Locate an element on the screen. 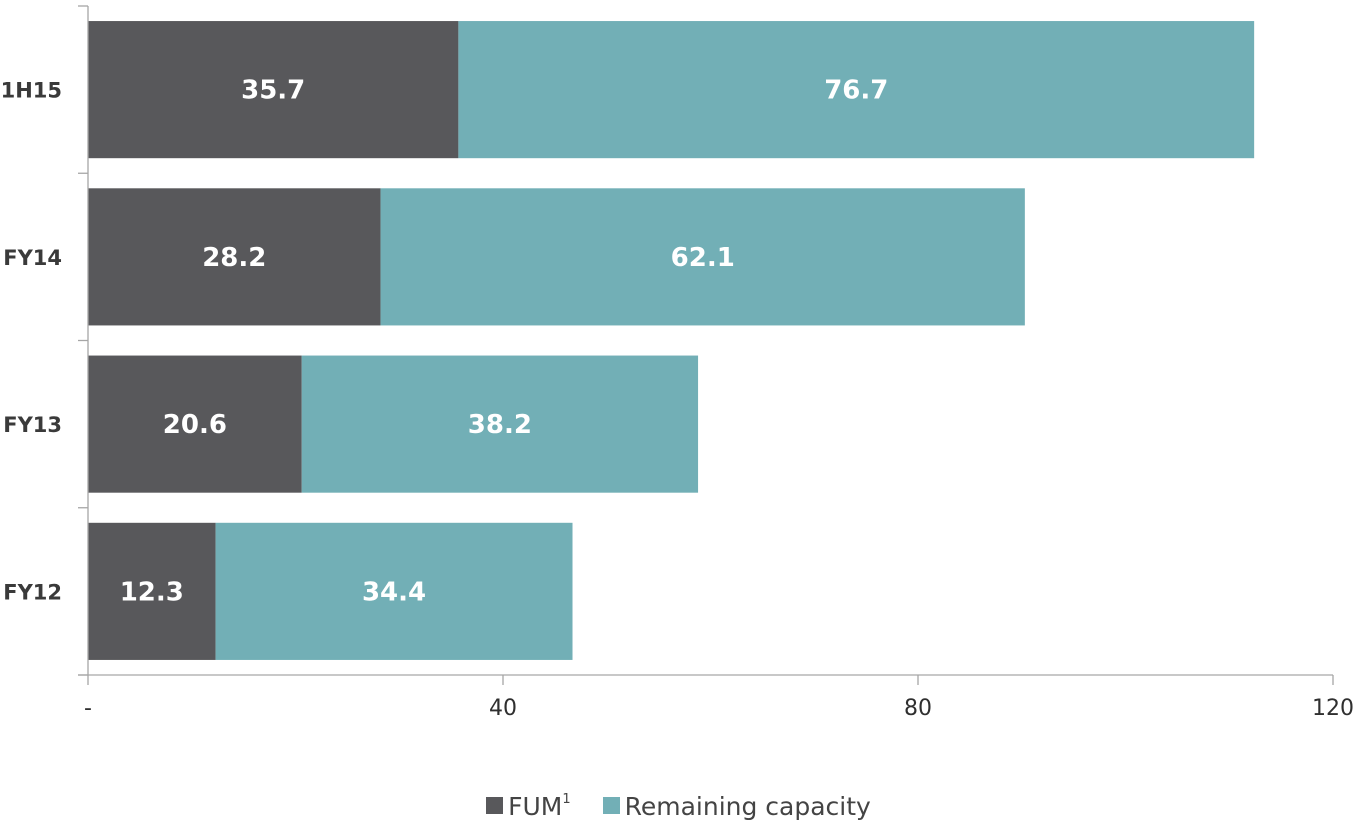 The height and width of the screenshot is (837, 1357). data-label-fum-fy12: 12.3 is located at coordinates (152, 592).